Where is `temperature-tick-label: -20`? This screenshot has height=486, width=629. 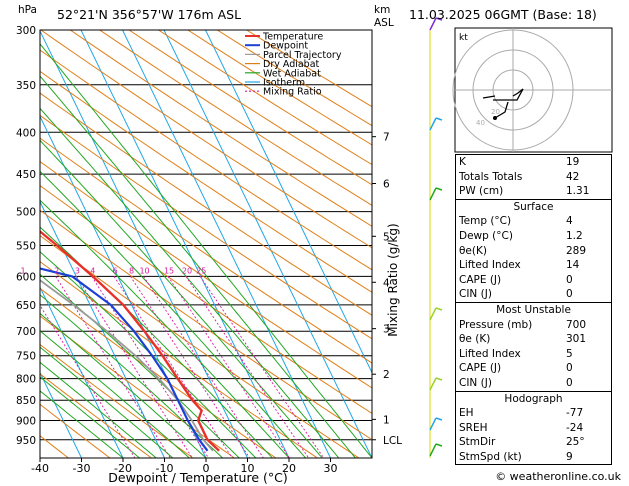
temperature-tick-label: -20 is located at coordinates (123, 468).